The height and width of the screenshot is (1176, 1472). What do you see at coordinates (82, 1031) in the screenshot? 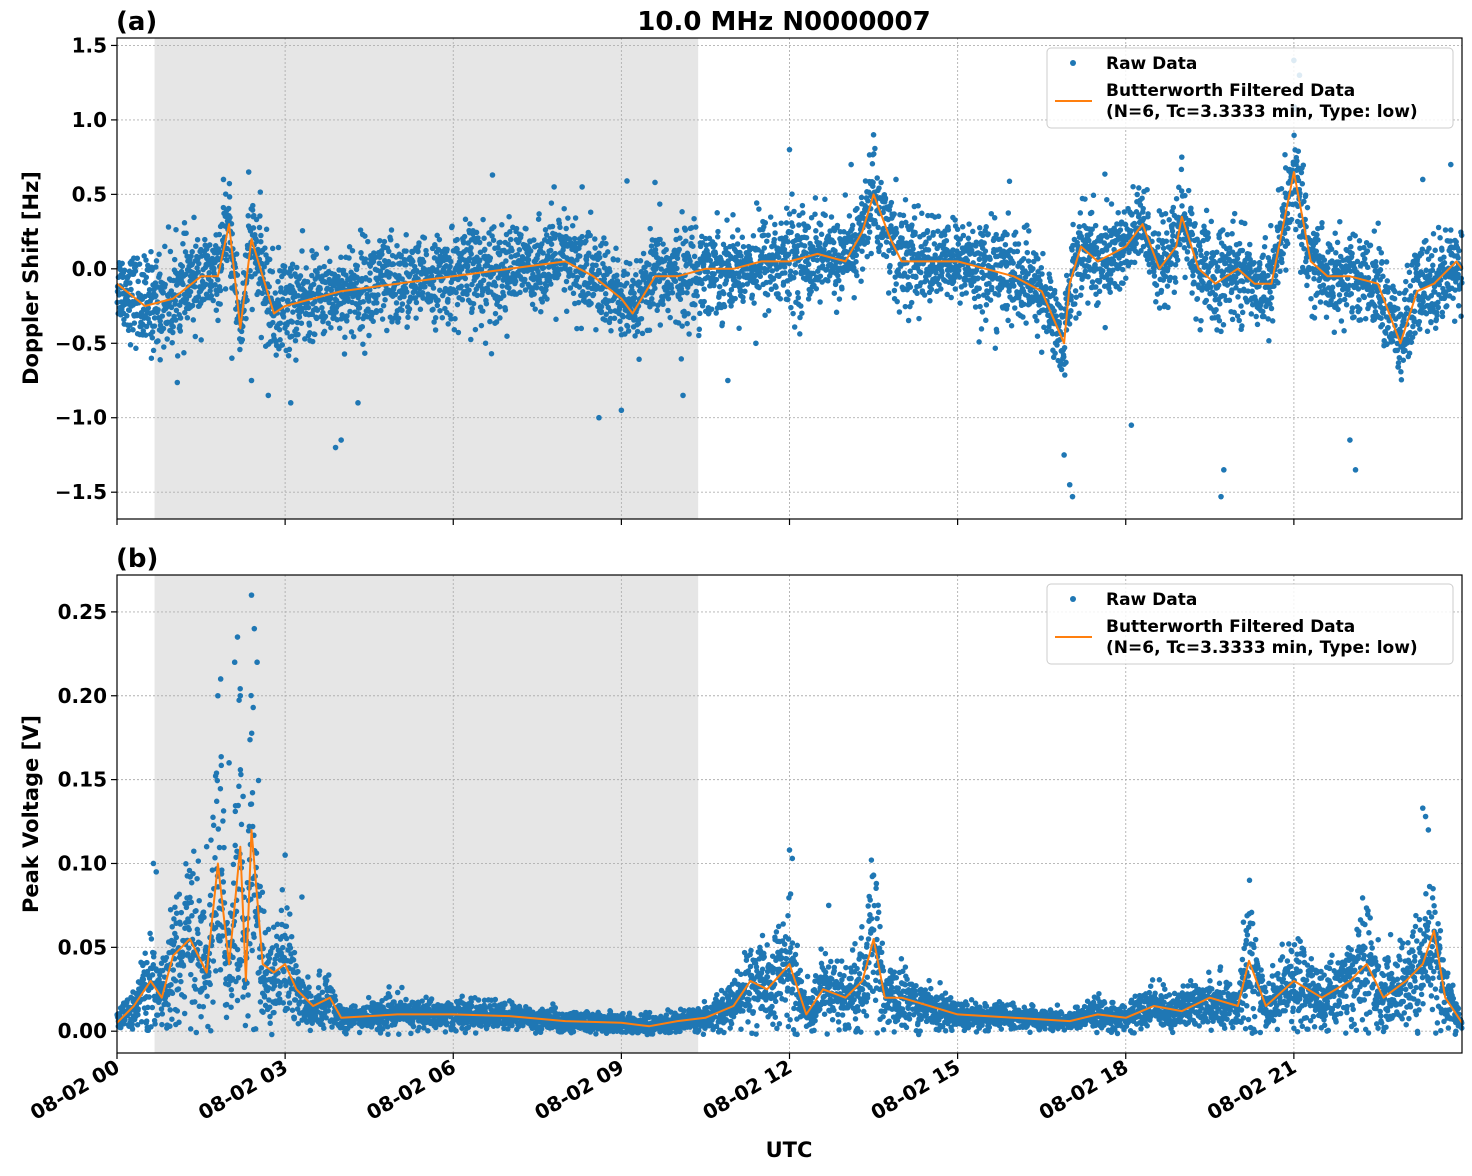
I see `y-tick-label: 0.00` at bounding box center [82, 1031].